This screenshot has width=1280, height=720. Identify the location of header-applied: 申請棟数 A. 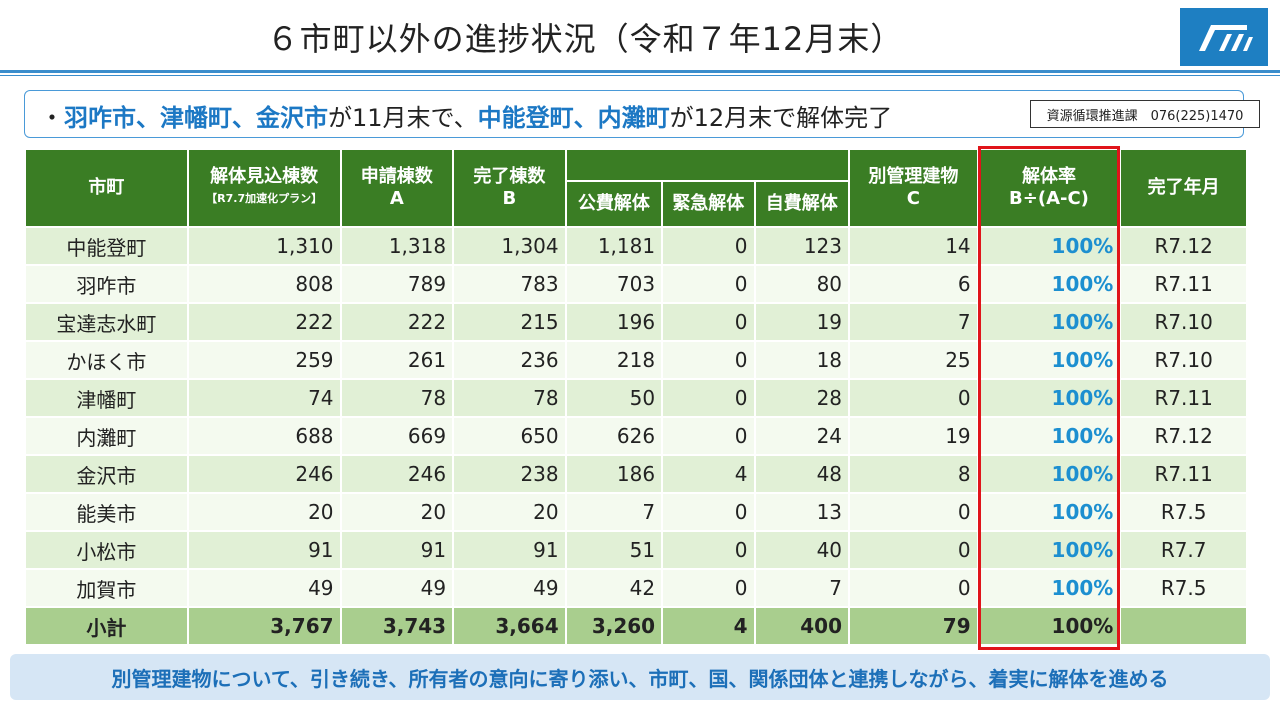
(397, 188).